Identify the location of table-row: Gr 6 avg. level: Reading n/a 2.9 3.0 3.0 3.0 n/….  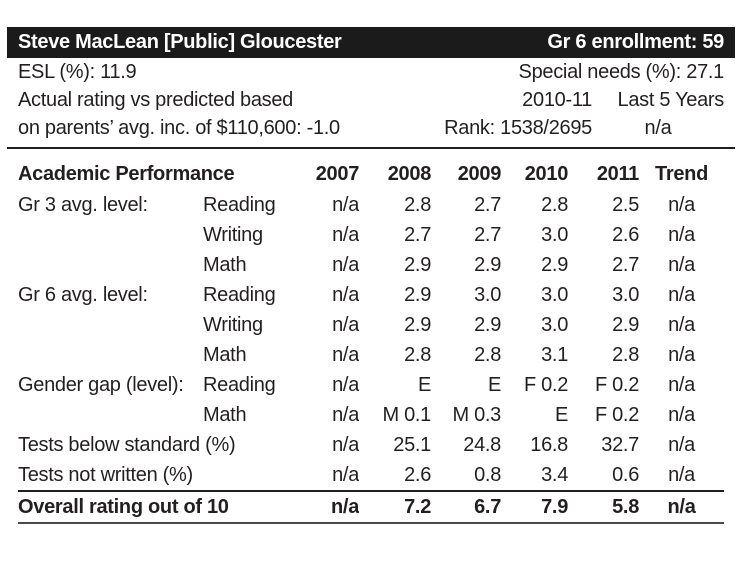
(371, 295).